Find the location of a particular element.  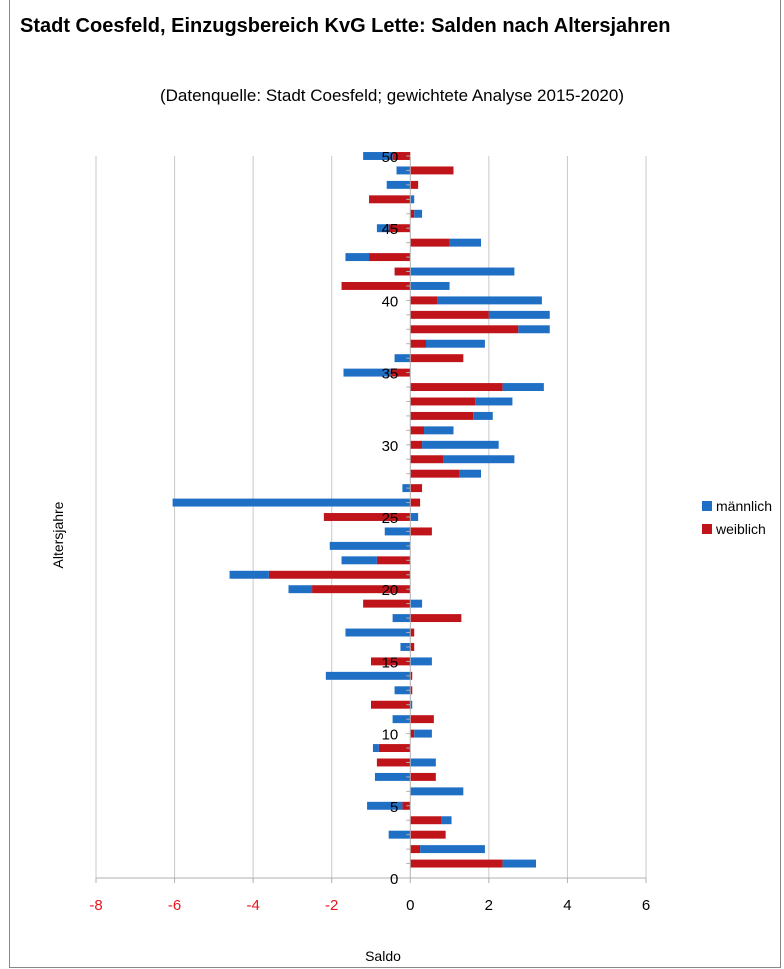

x-tick-label: 4 is located at coordinates (567, 905).